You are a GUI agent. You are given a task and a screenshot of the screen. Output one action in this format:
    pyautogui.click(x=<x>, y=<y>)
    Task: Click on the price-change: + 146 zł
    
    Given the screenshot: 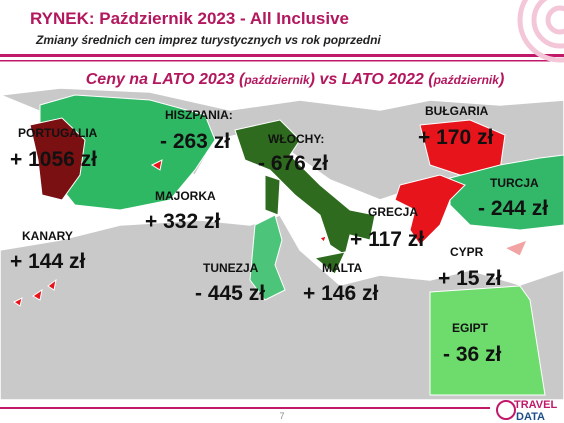 What is the action you would take?
    pyautogui.click(x=340, y=293)
    